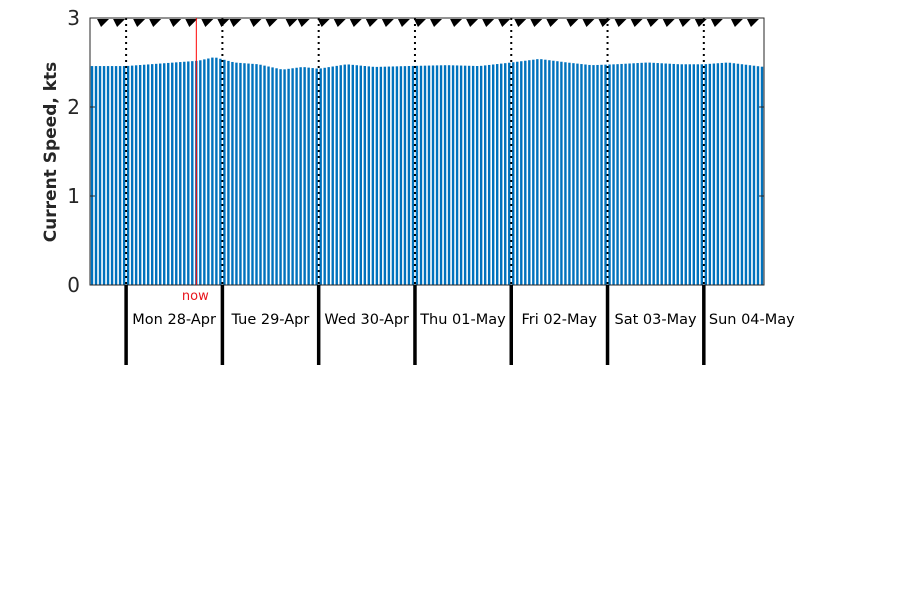  What do you see at coordinates (73, 196) in the screenshot?
I see `y-tick-label: 1` at bounding box center [73, 196].